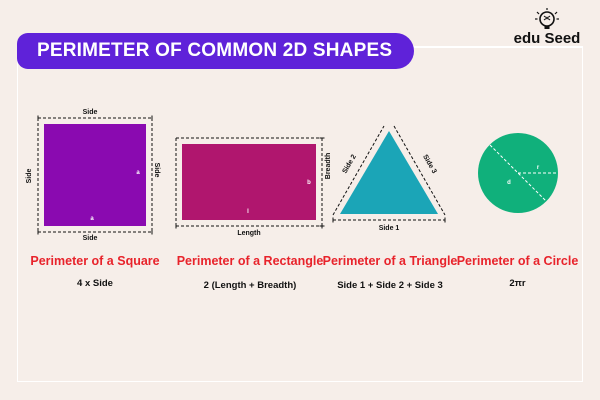 The width and height of the screenshot is (600, 400). I want to click on square-shape, so click(95, 175).